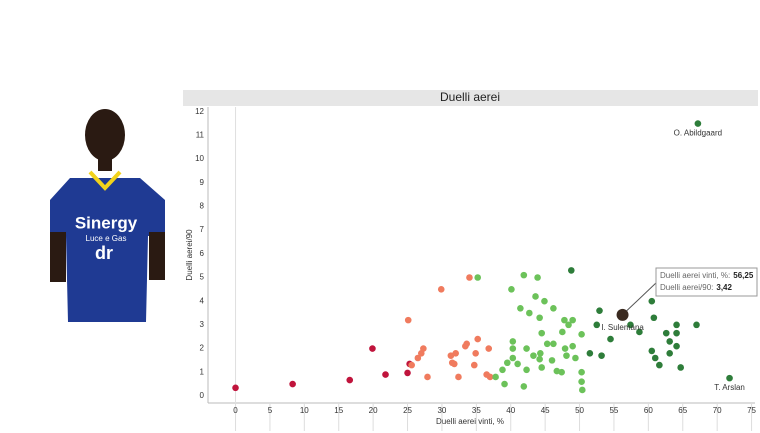 This screenshot has height=433, width=760. I want to click on x-tick-label: 60, so click(648, 410).